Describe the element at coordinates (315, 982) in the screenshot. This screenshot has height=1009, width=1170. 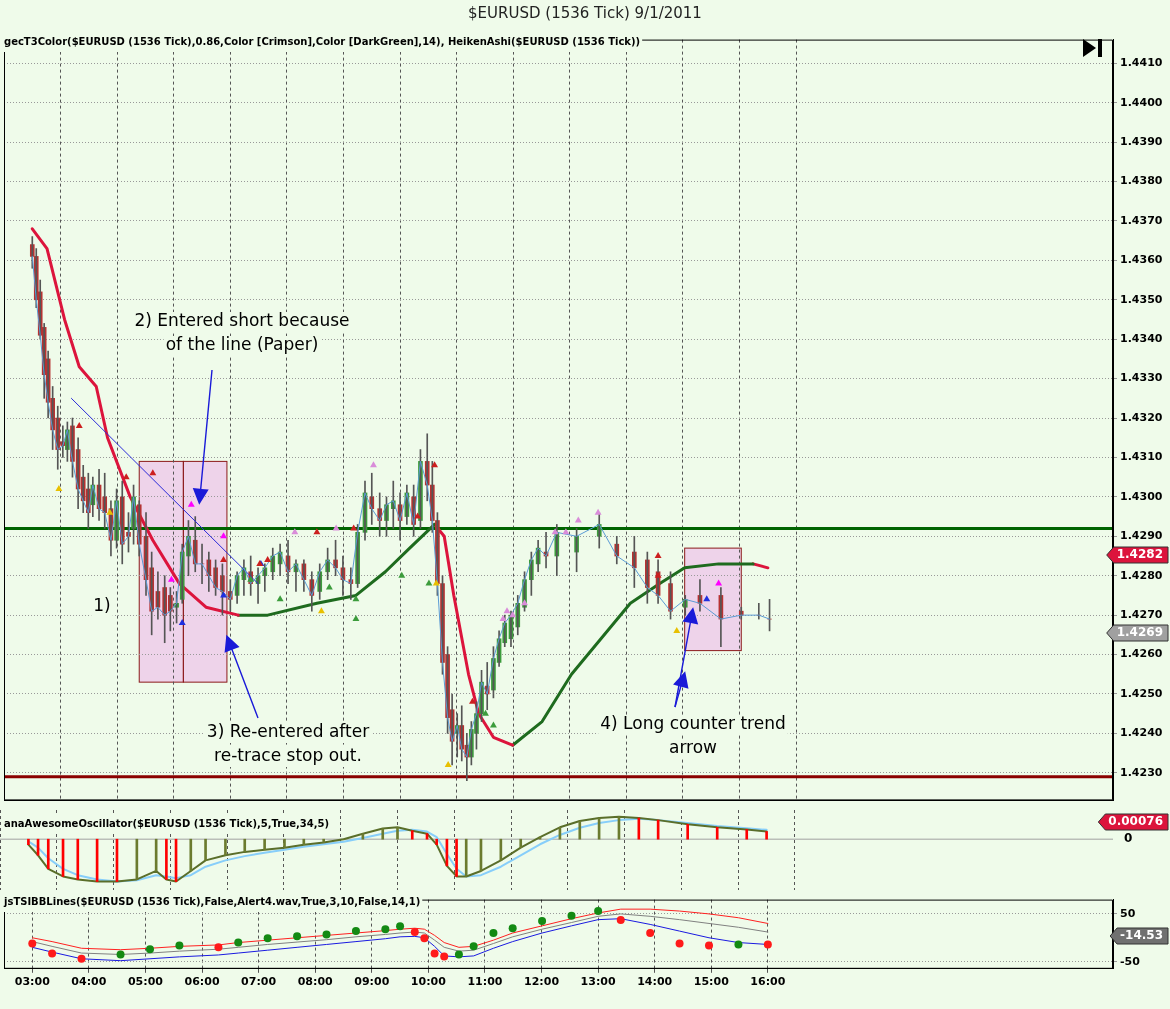
I see `x-tick-label: 08:00` at that location.